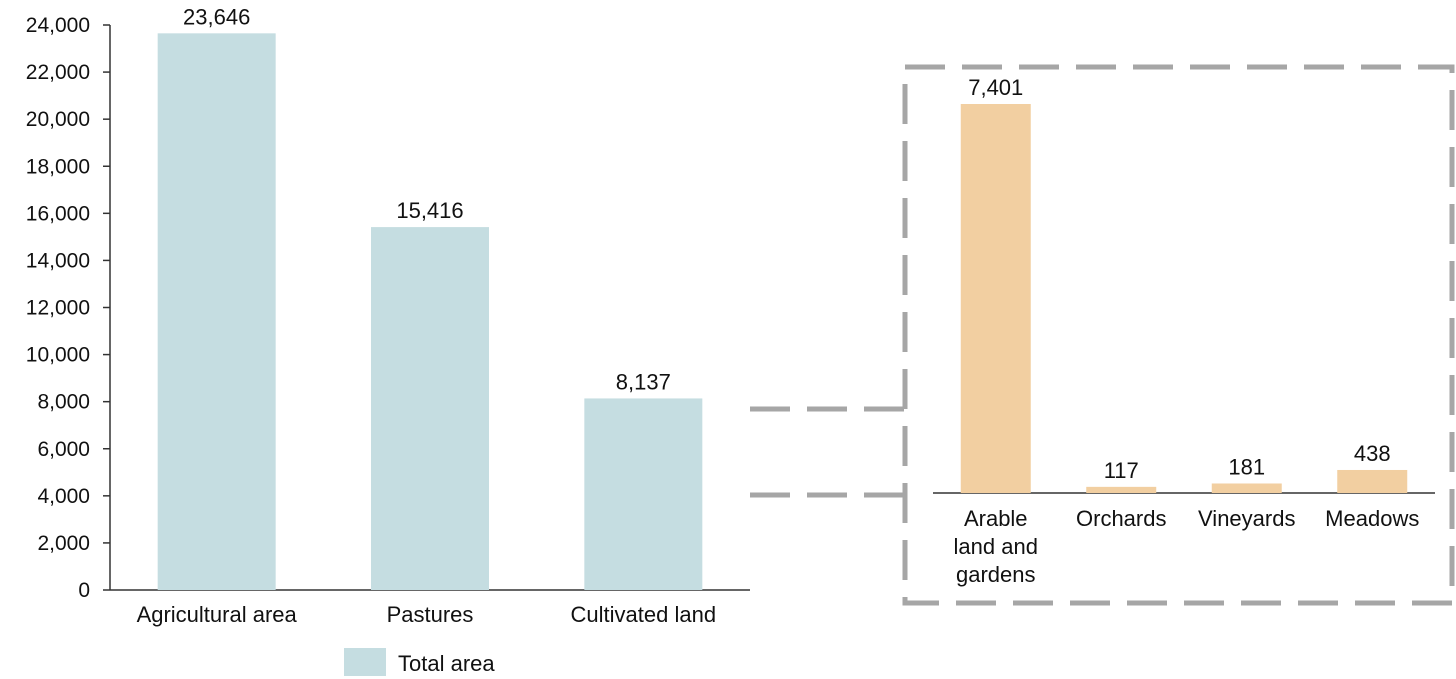  What do you see at coordinates (84, 590) in the screenshot?
I see `y-tick-label: 0` at bounding box center [84, 590].